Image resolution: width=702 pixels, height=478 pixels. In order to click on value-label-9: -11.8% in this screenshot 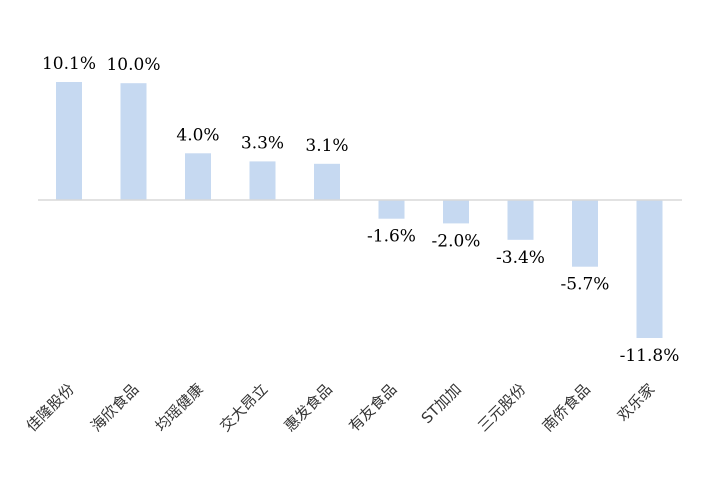, I will do `click(650, 356)`.